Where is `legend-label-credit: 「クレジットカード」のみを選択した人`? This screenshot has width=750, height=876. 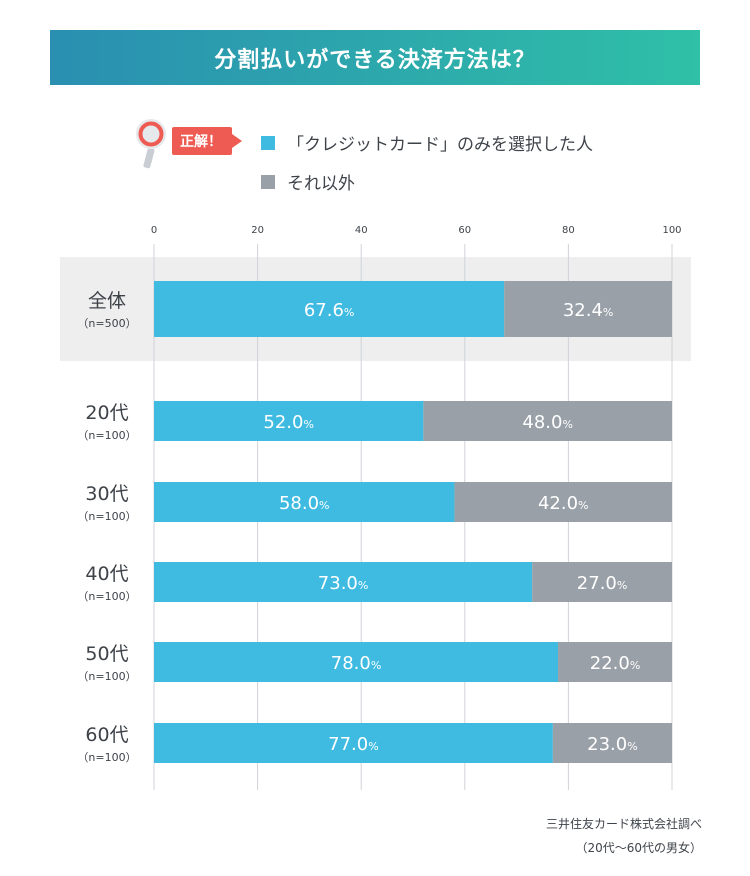
legend-label-credit: 「クレジットカード」のみを選択した人 is located at coordinates (440, 145).